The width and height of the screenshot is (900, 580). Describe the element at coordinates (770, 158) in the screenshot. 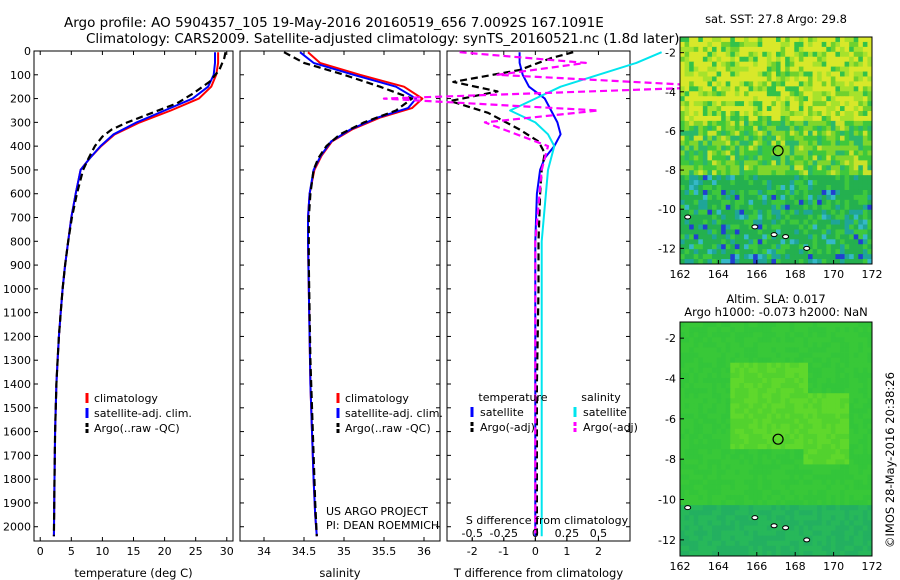

I see `sst-map-panel: 162 164 166 168 170 172-2-4-6-8-10-12` at that location.